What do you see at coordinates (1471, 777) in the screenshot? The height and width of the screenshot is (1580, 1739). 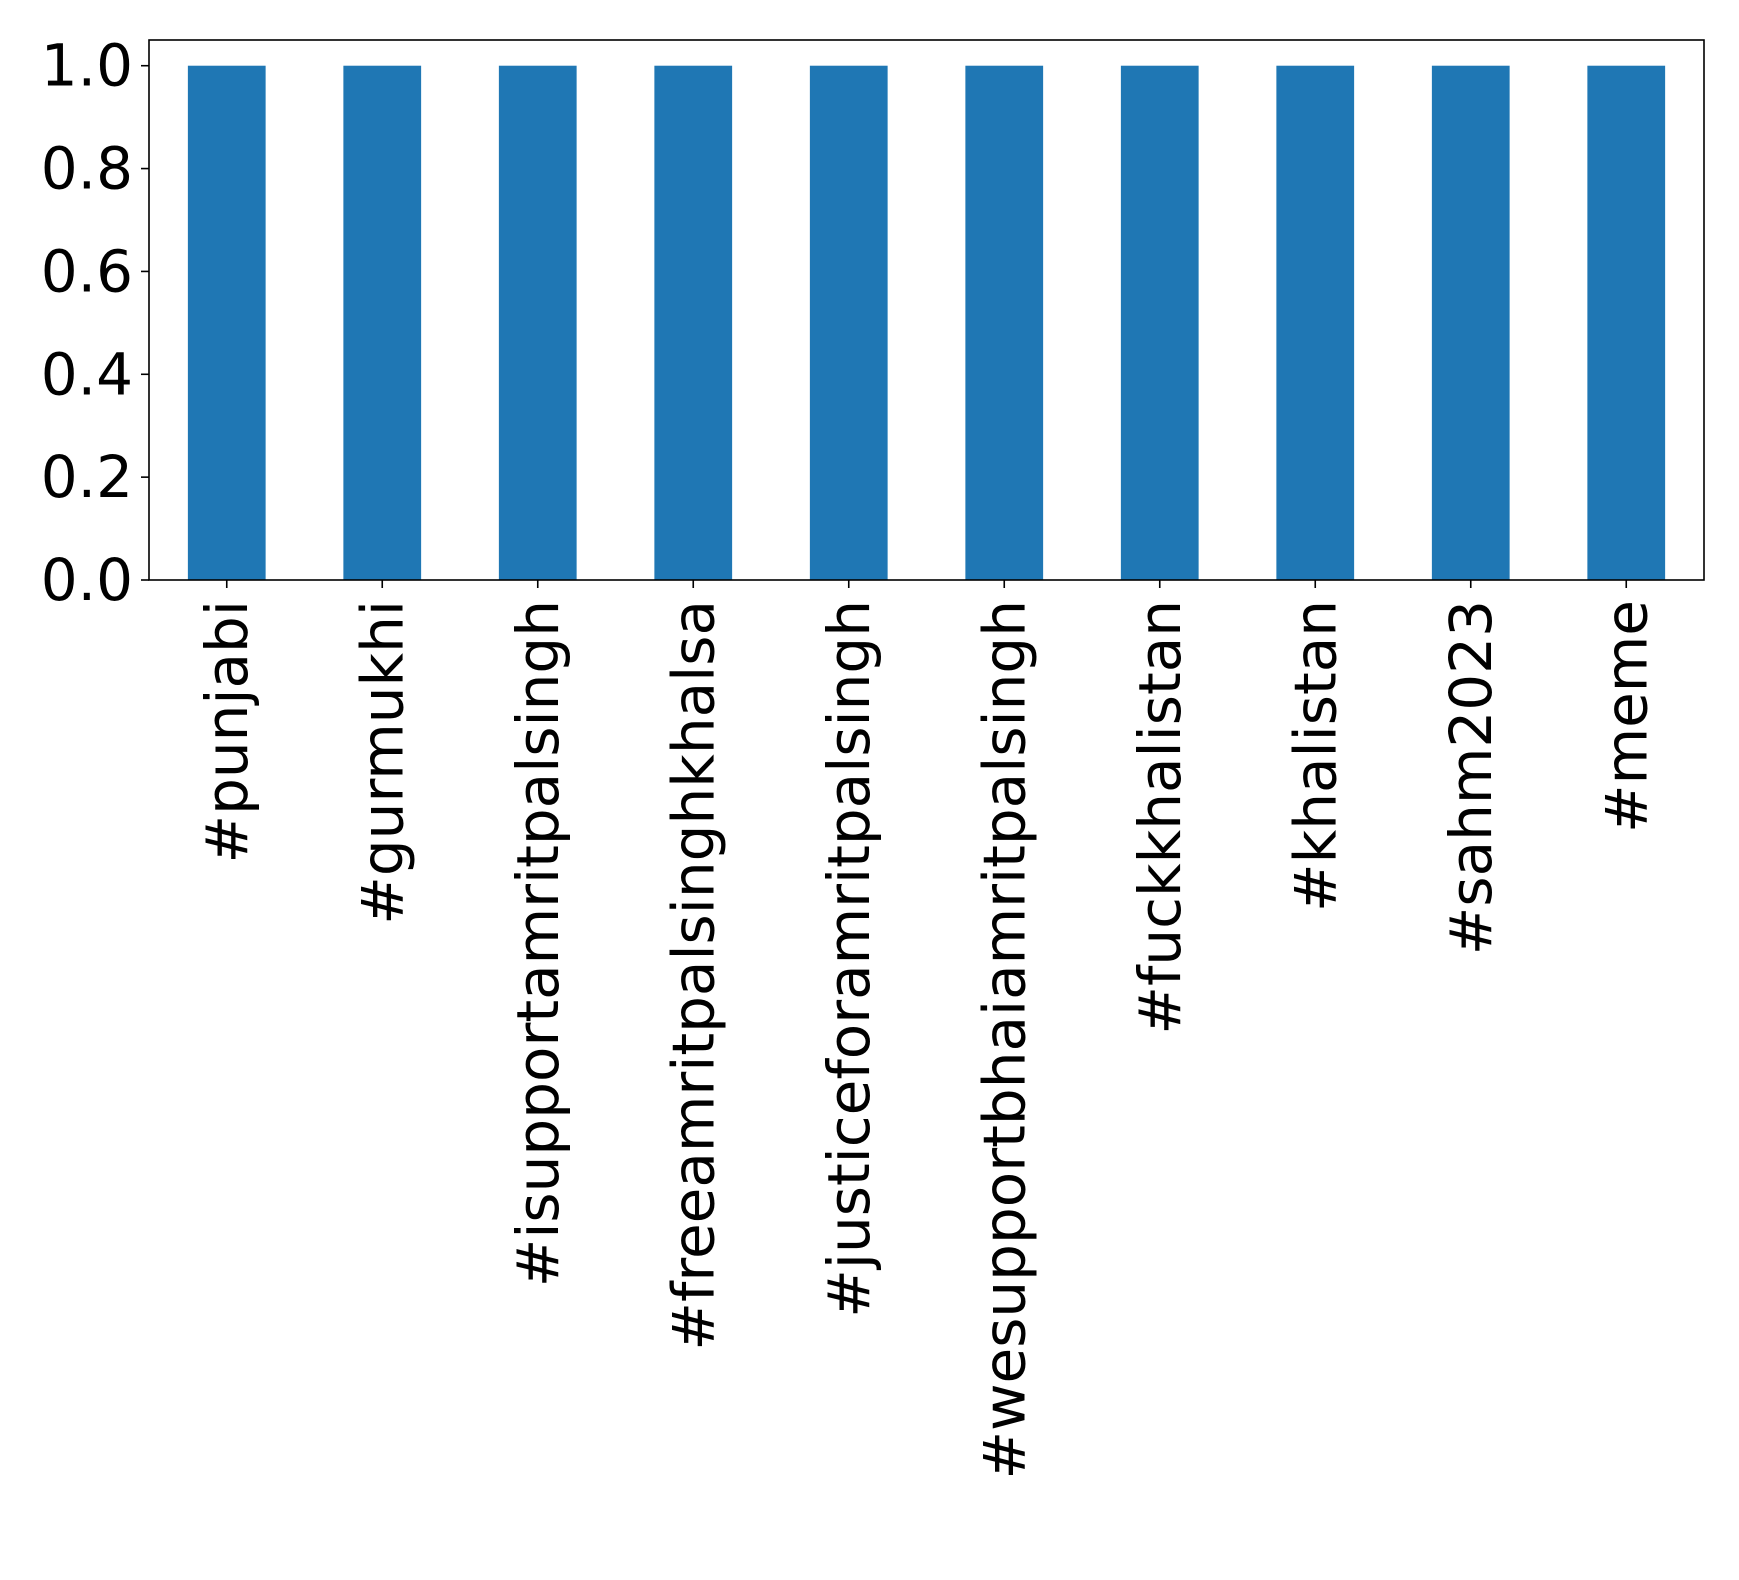 I see `x-tick-label: #sahm2023` at bounding box center [1471, 777].